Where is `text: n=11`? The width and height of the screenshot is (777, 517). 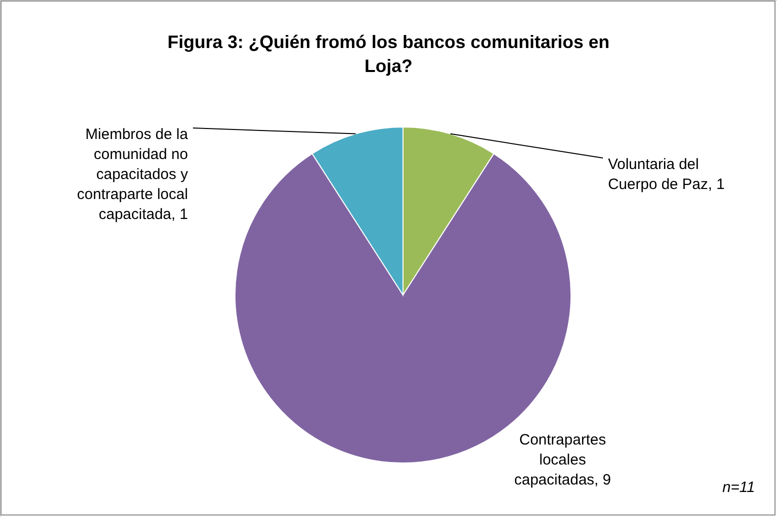
text: n=11 is located at coordinates (738, 487).